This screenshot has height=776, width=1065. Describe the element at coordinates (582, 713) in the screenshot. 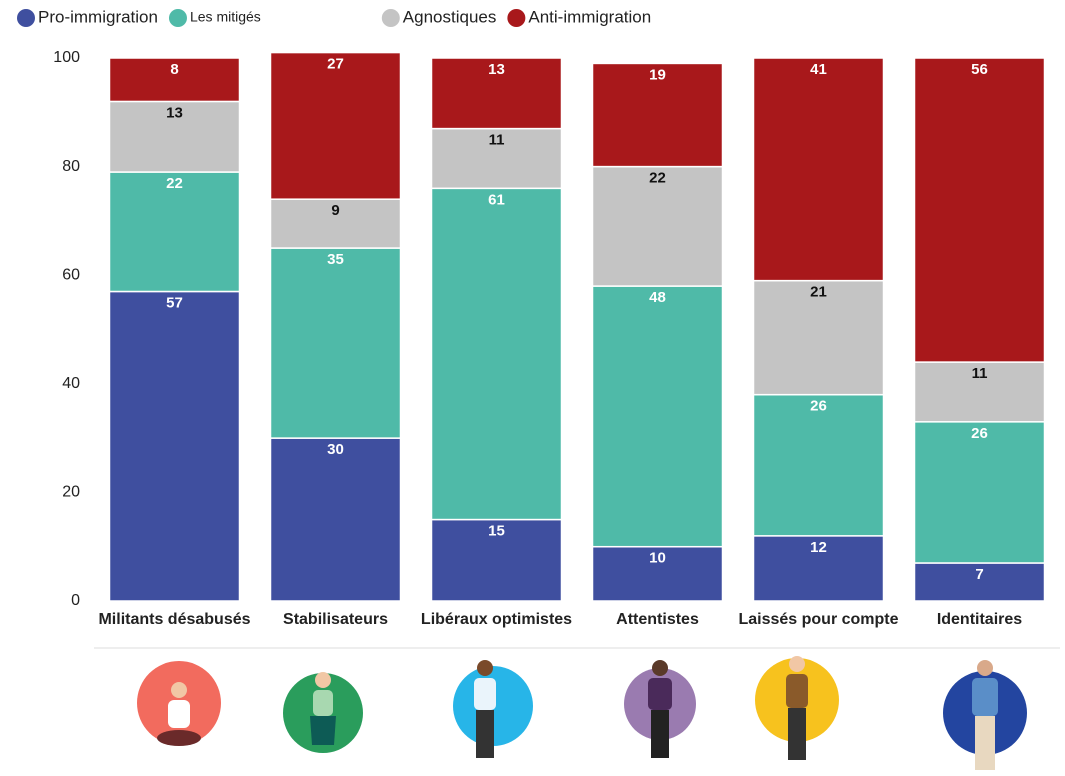

I see `illustrations` at that location.